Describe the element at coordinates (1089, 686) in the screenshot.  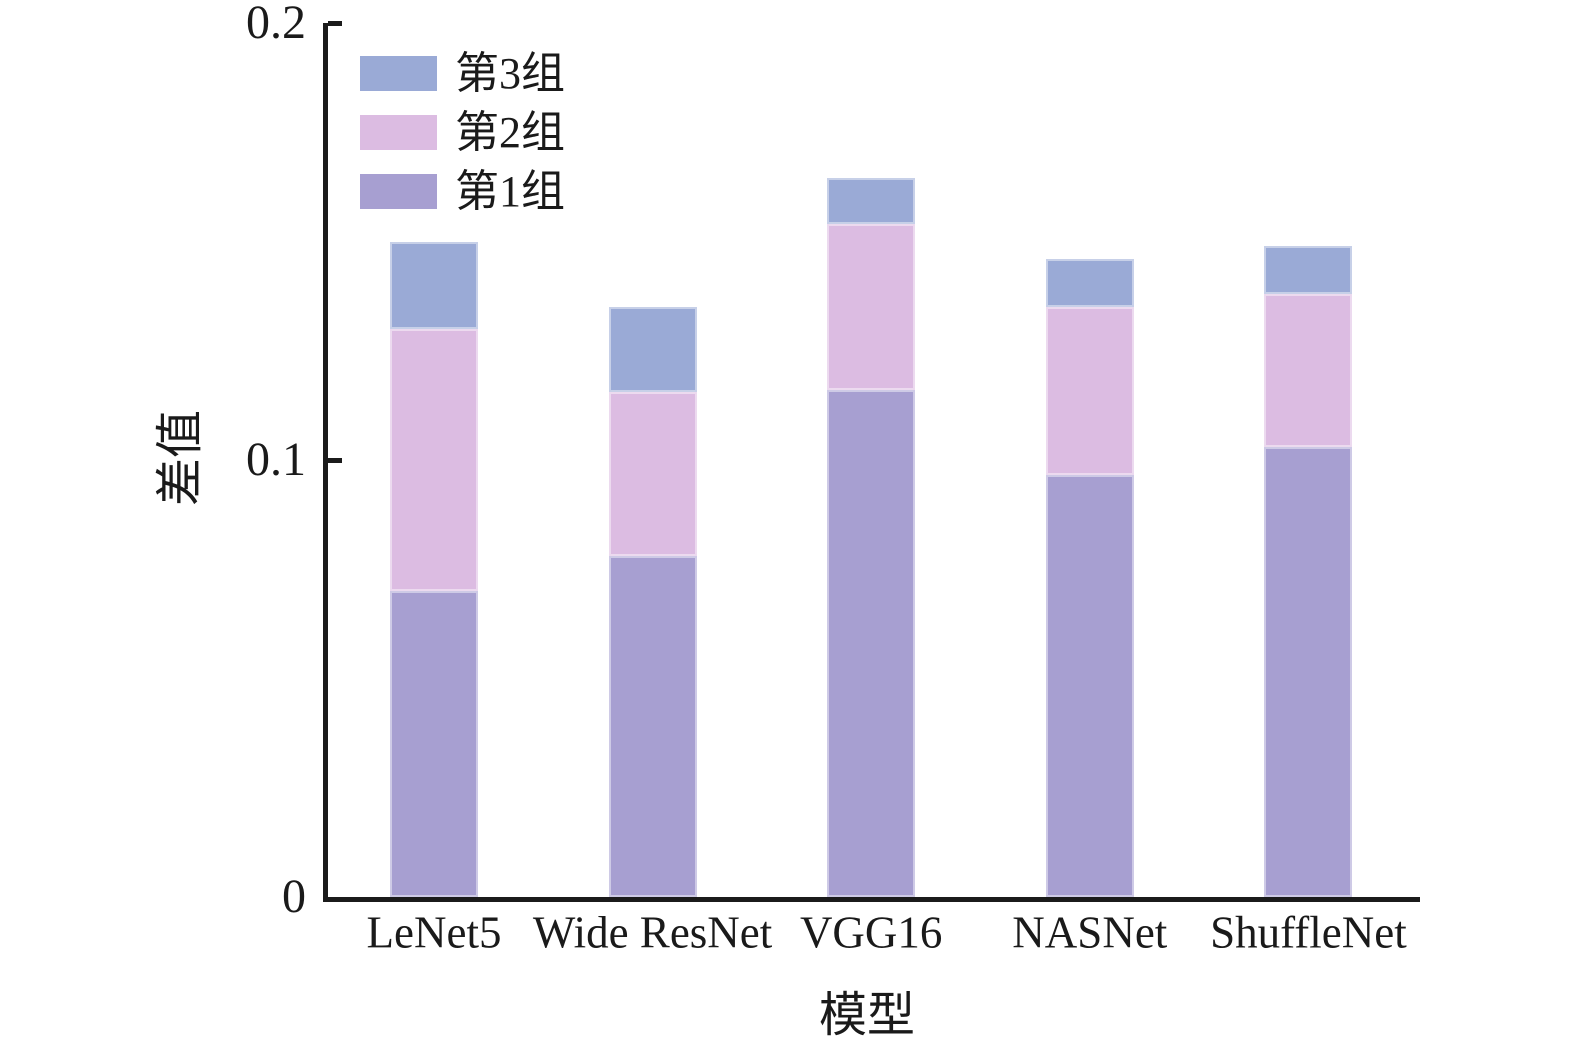
I see `bar-segment-NASNet-第1组` at that location.